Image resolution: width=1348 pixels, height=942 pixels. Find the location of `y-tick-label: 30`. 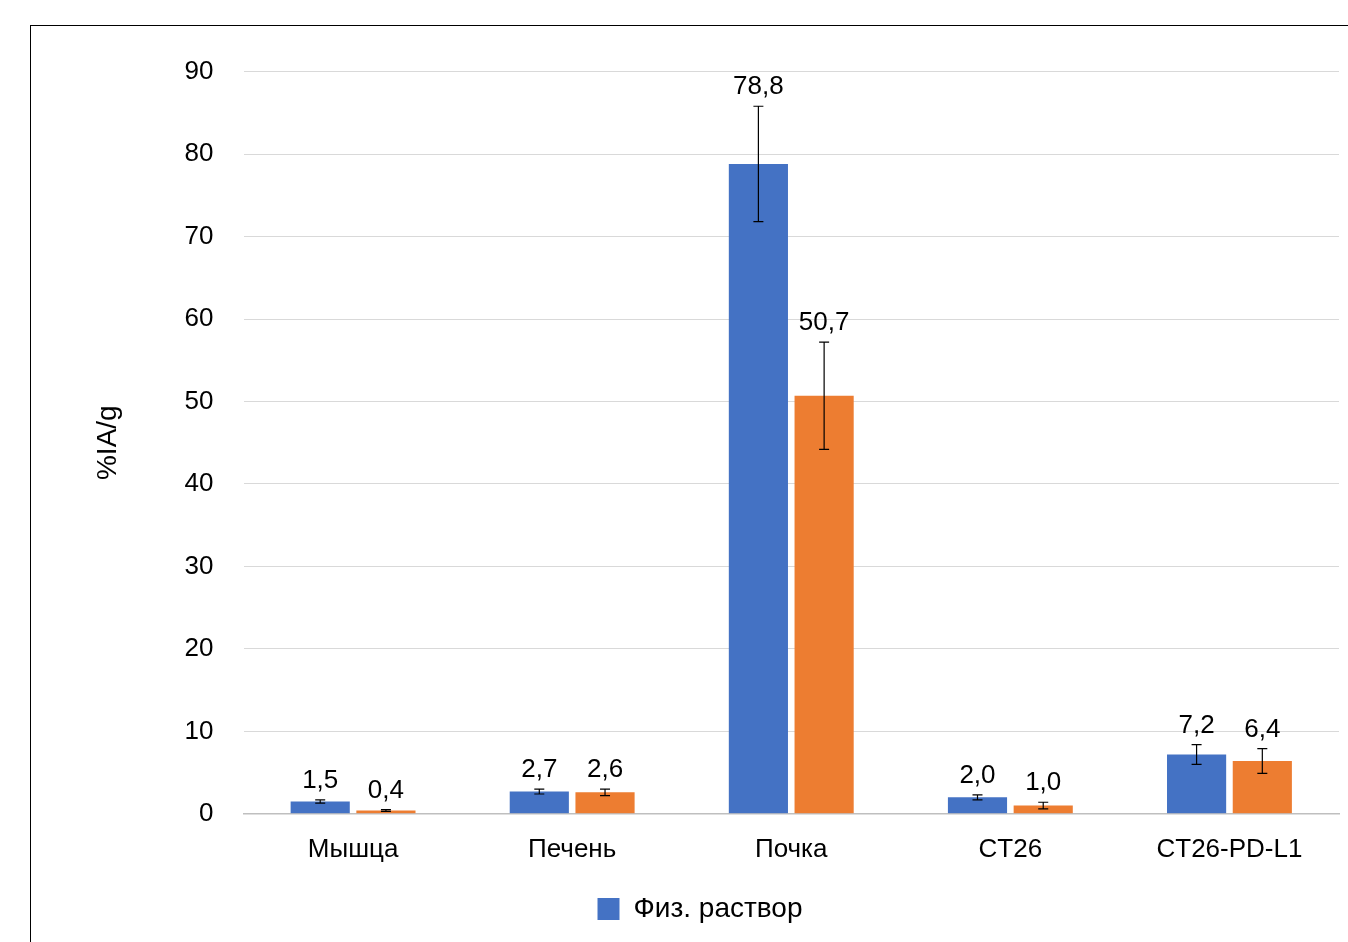

y-tick-label: 30 is located at coordinates (199, 564).